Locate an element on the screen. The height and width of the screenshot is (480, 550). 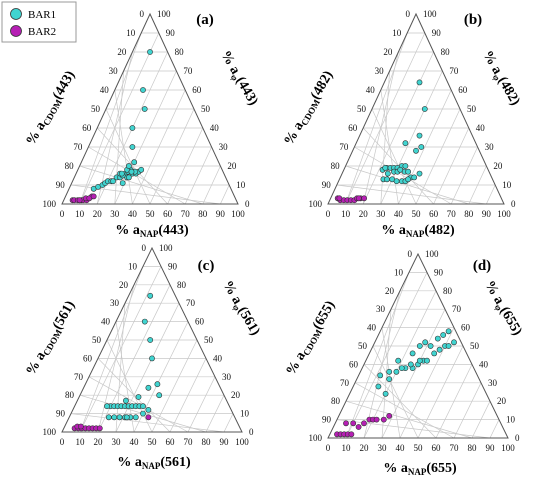
tick-label-bottom: 60 is located at coordinates (168, 214).